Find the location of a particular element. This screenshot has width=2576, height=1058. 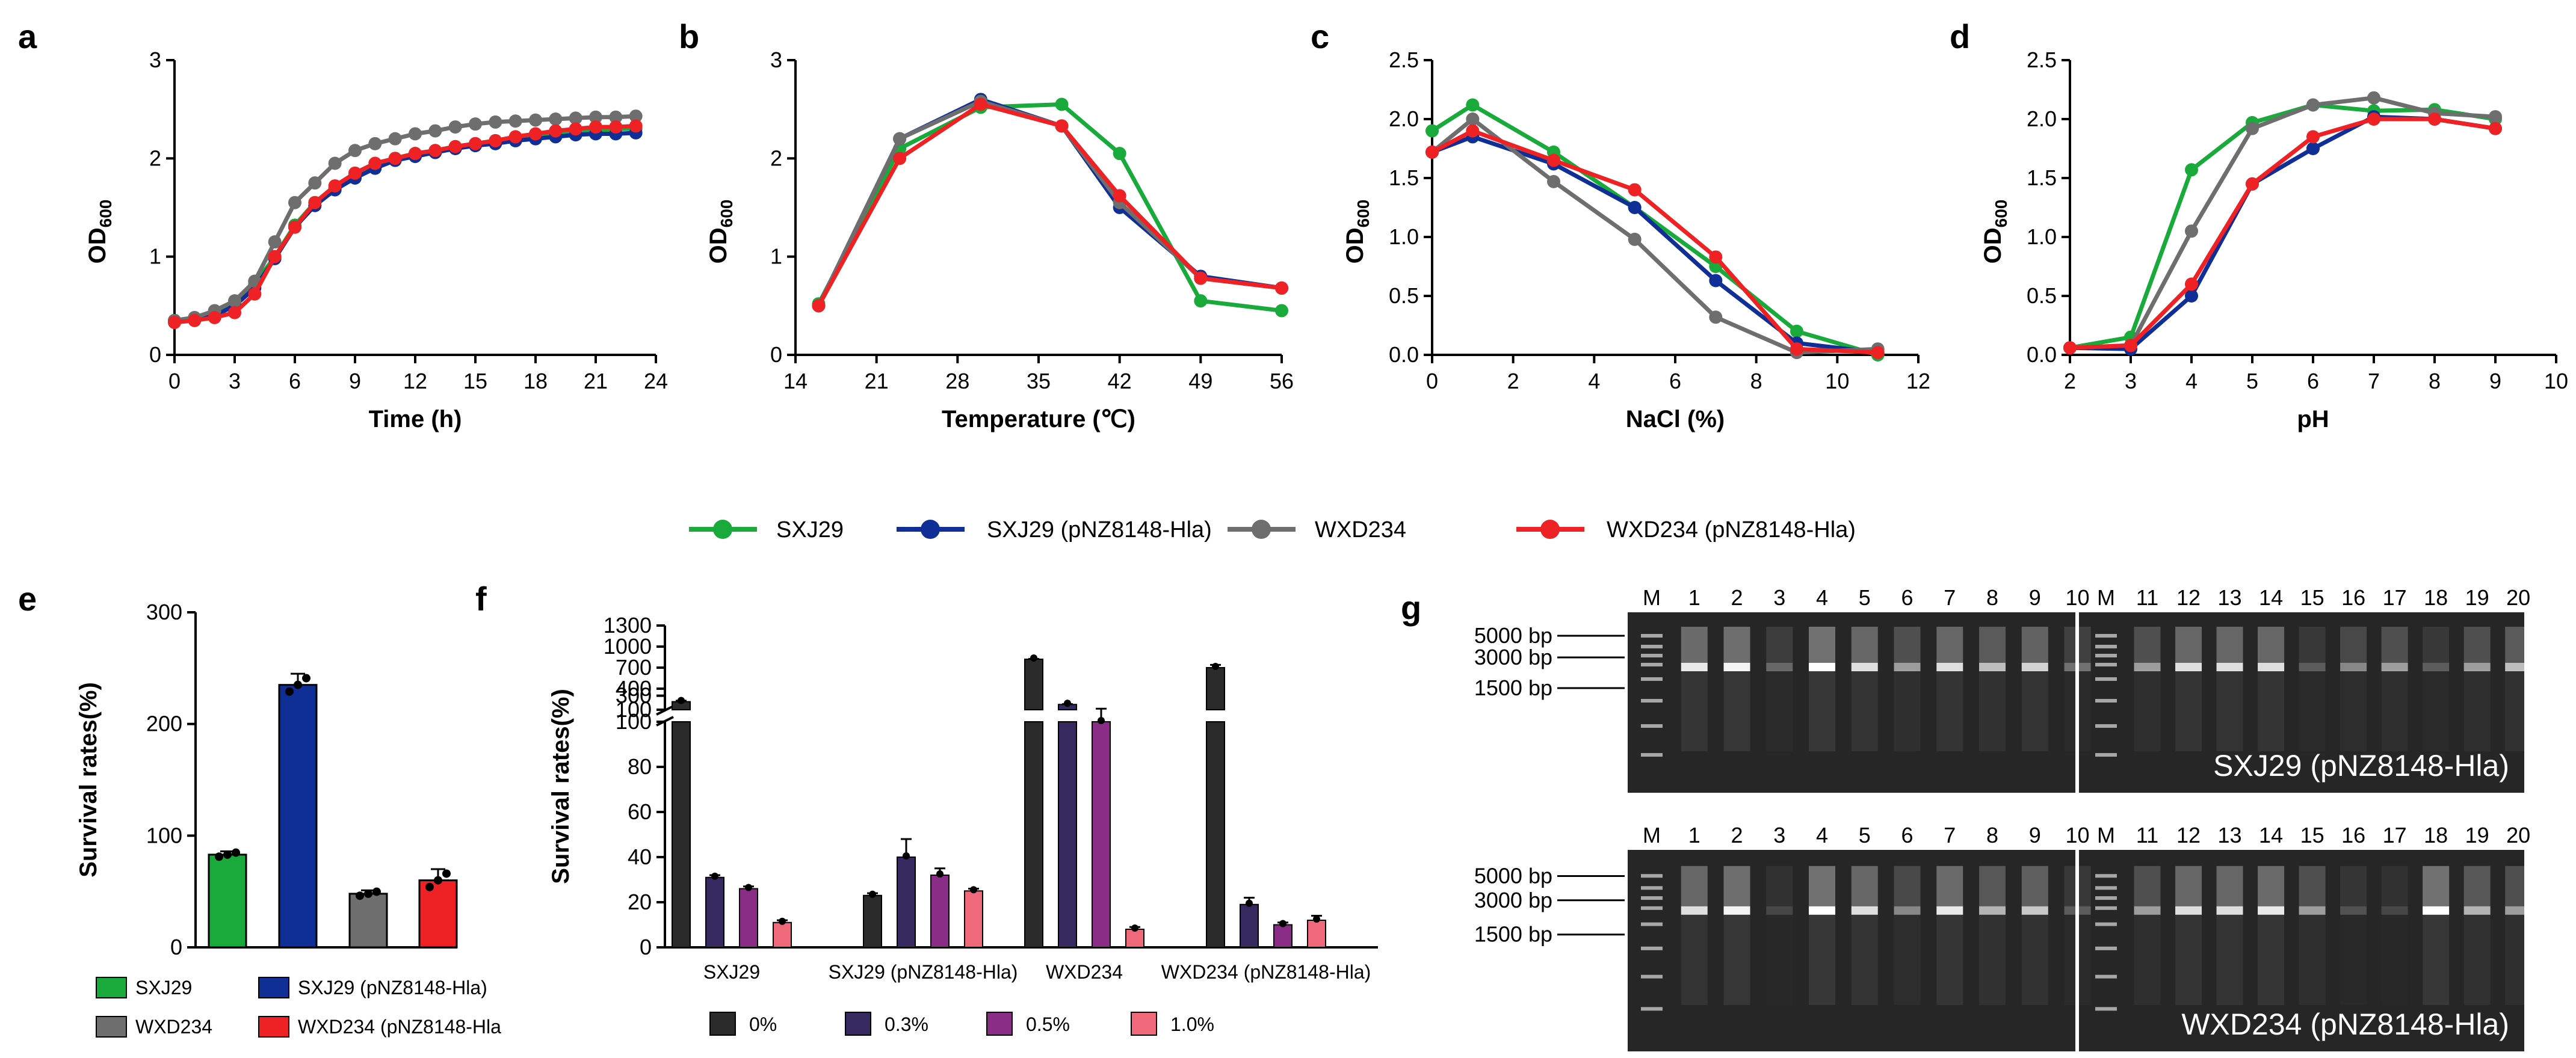

y-tick-label: 0.5 is located at coordinates (1404, 295).